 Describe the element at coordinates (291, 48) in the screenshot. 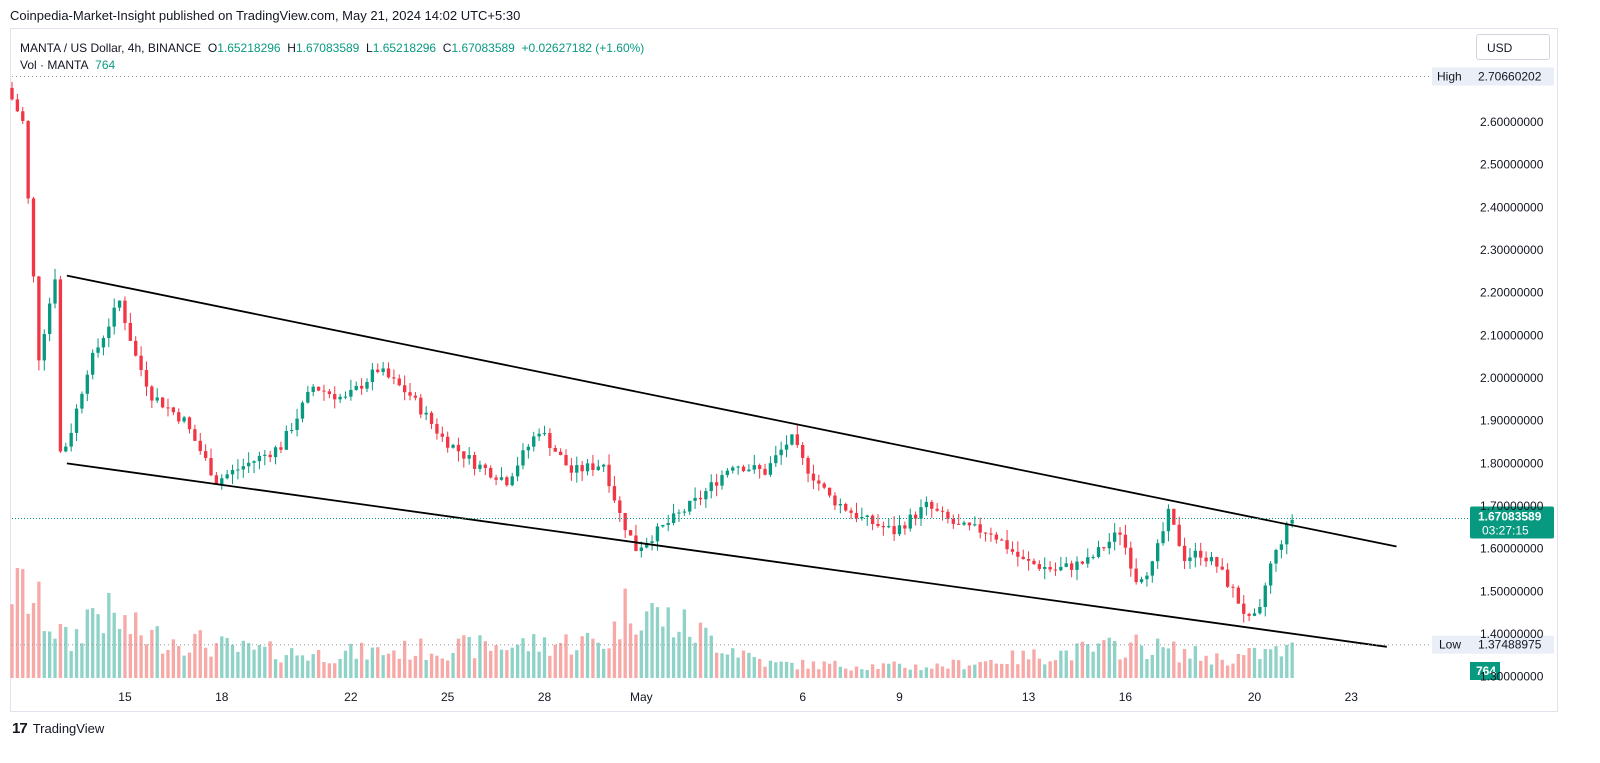

I see `high-label: H` at that location.